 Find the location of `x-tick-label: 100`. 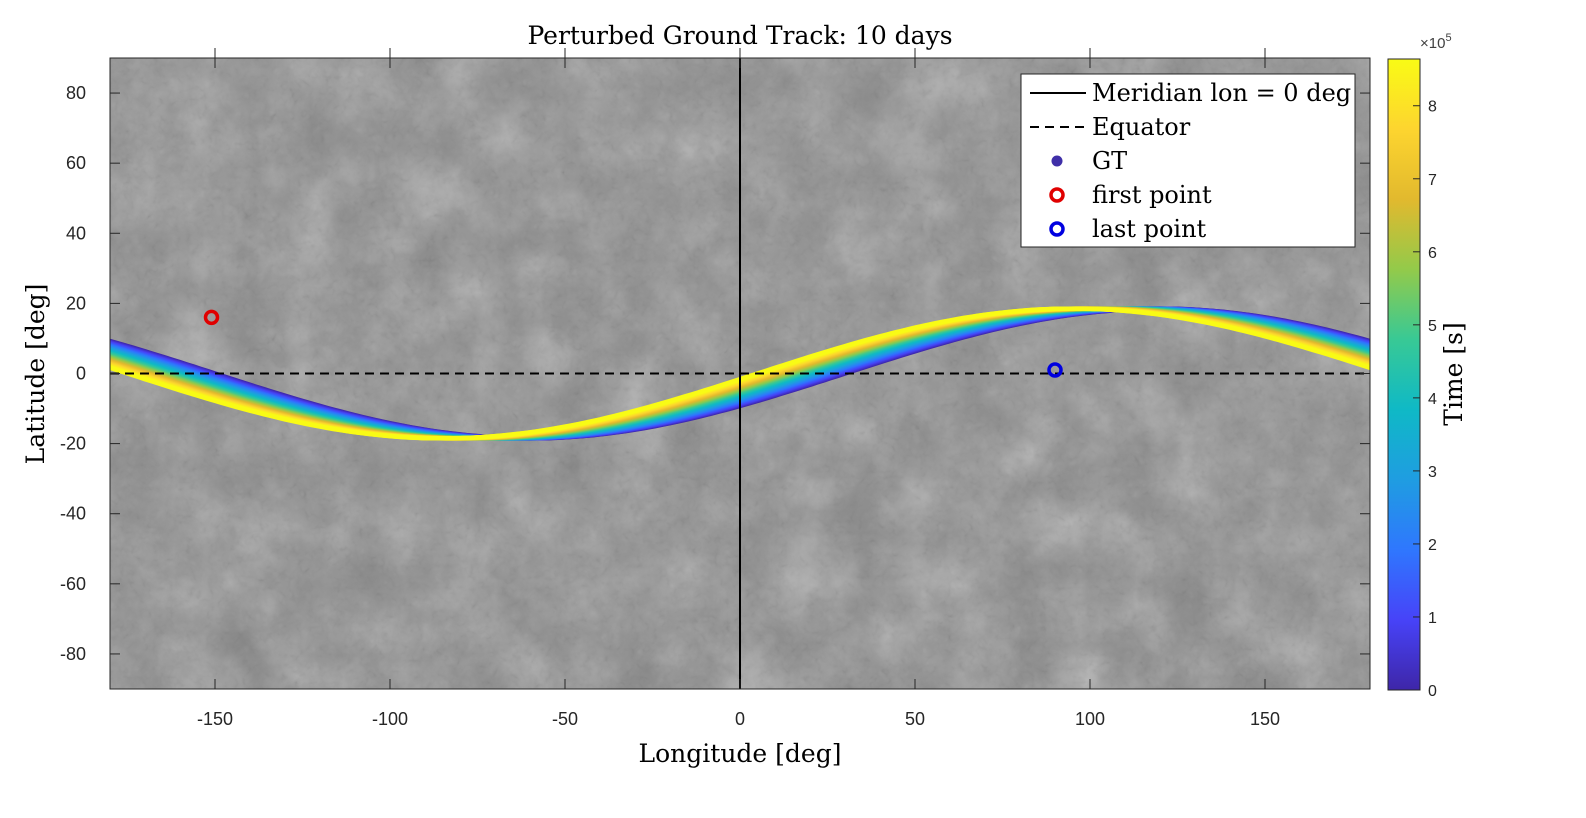

x-tick-label: 100 is located at coordinates (1090, 719).